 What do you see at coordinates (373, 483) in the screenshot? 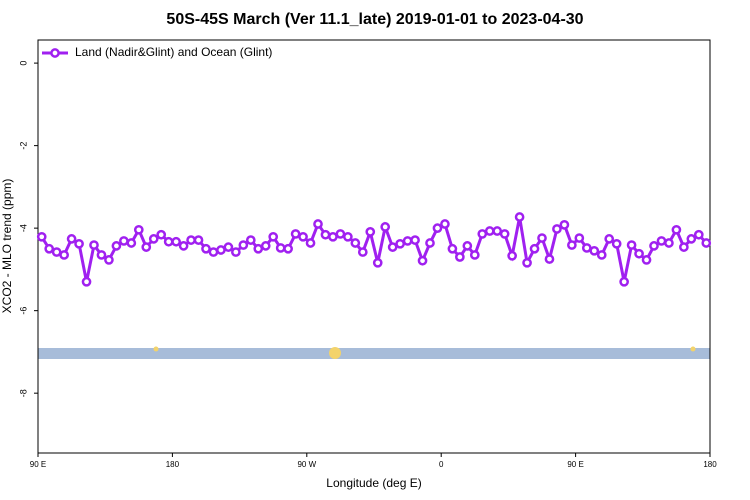
I see `x-axis-label: Longitude (deg E)` at bounding box center [373, 483].